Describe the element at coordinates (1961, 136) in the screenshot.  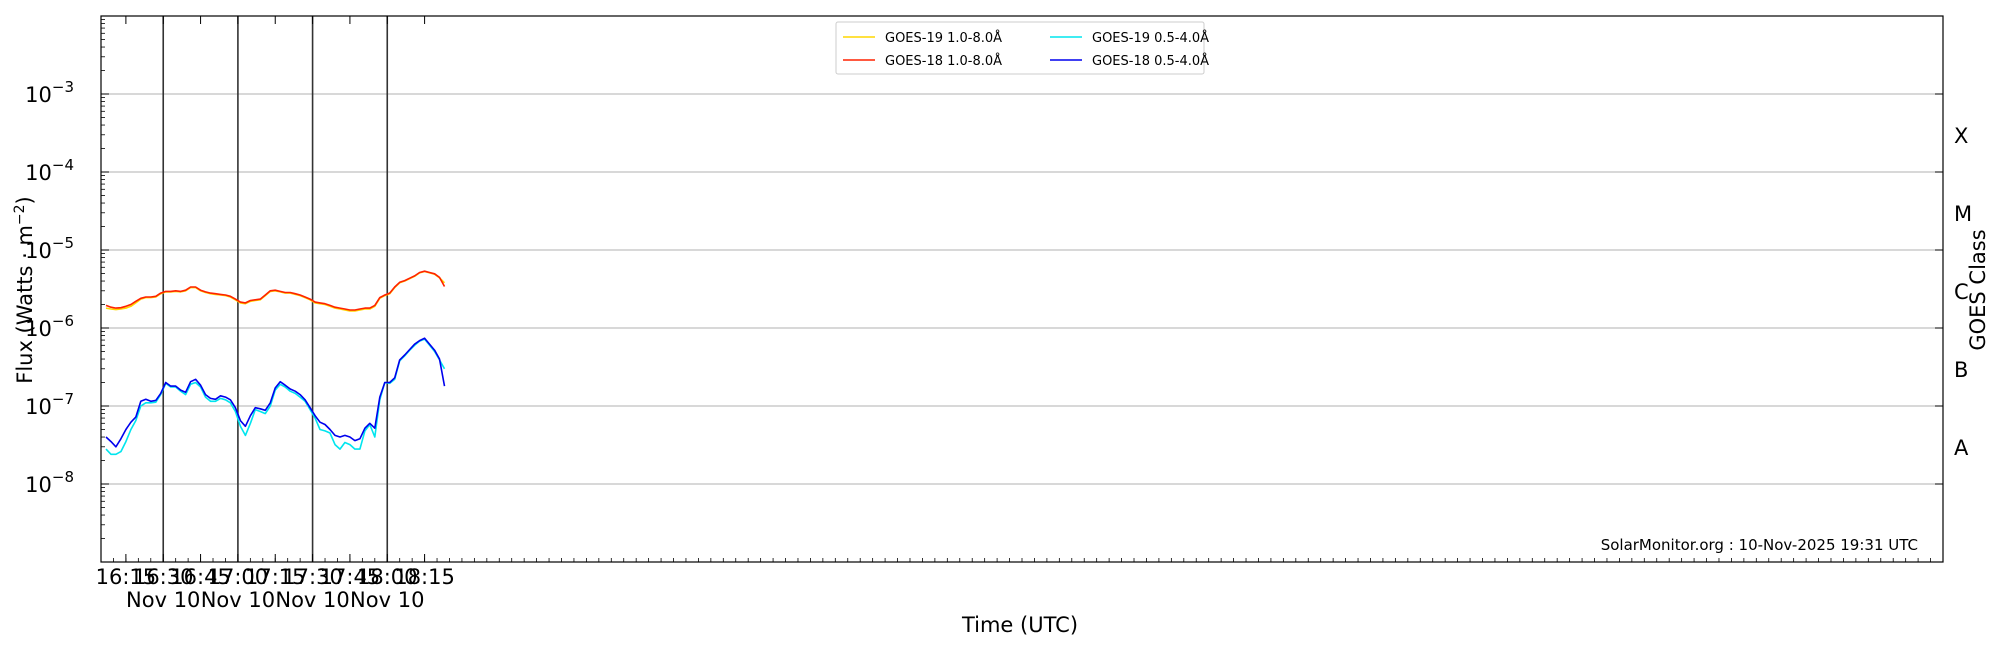
I see `goes-class-x: X` at that location.